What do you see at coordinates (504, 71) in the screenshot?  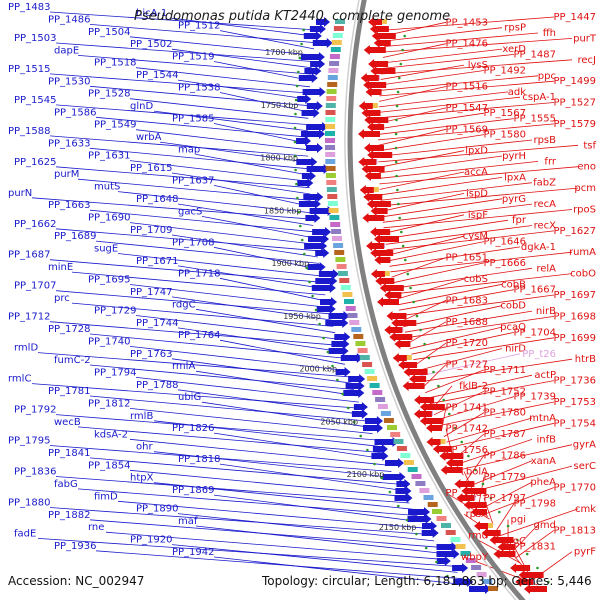 I see `gene-label-pp-1492: PP_1492` at bounding box center [504, 71].